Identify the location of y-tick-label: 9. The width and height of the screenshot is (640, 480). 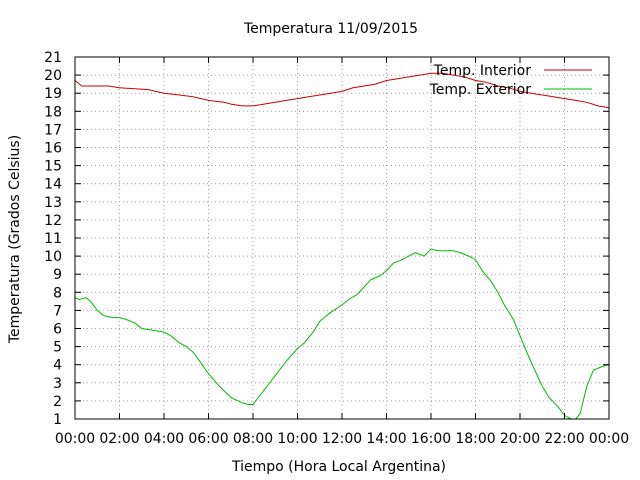
(57, 275).